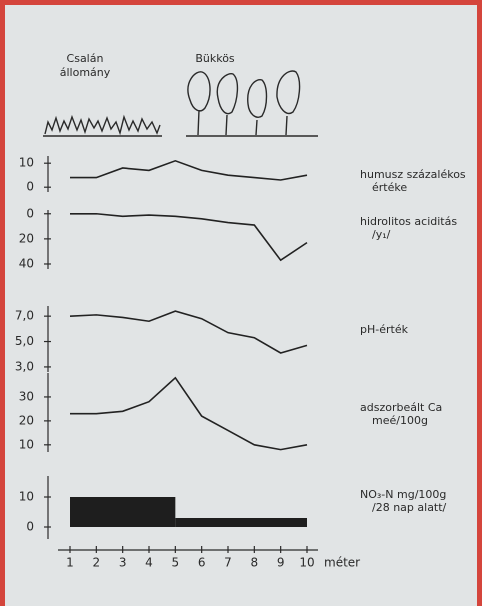 The height and width of the screenshot is (606, 482). Describe the element at coordinates (97, 563) in the screenshot. I see `x-tick-label: 2` at that location.